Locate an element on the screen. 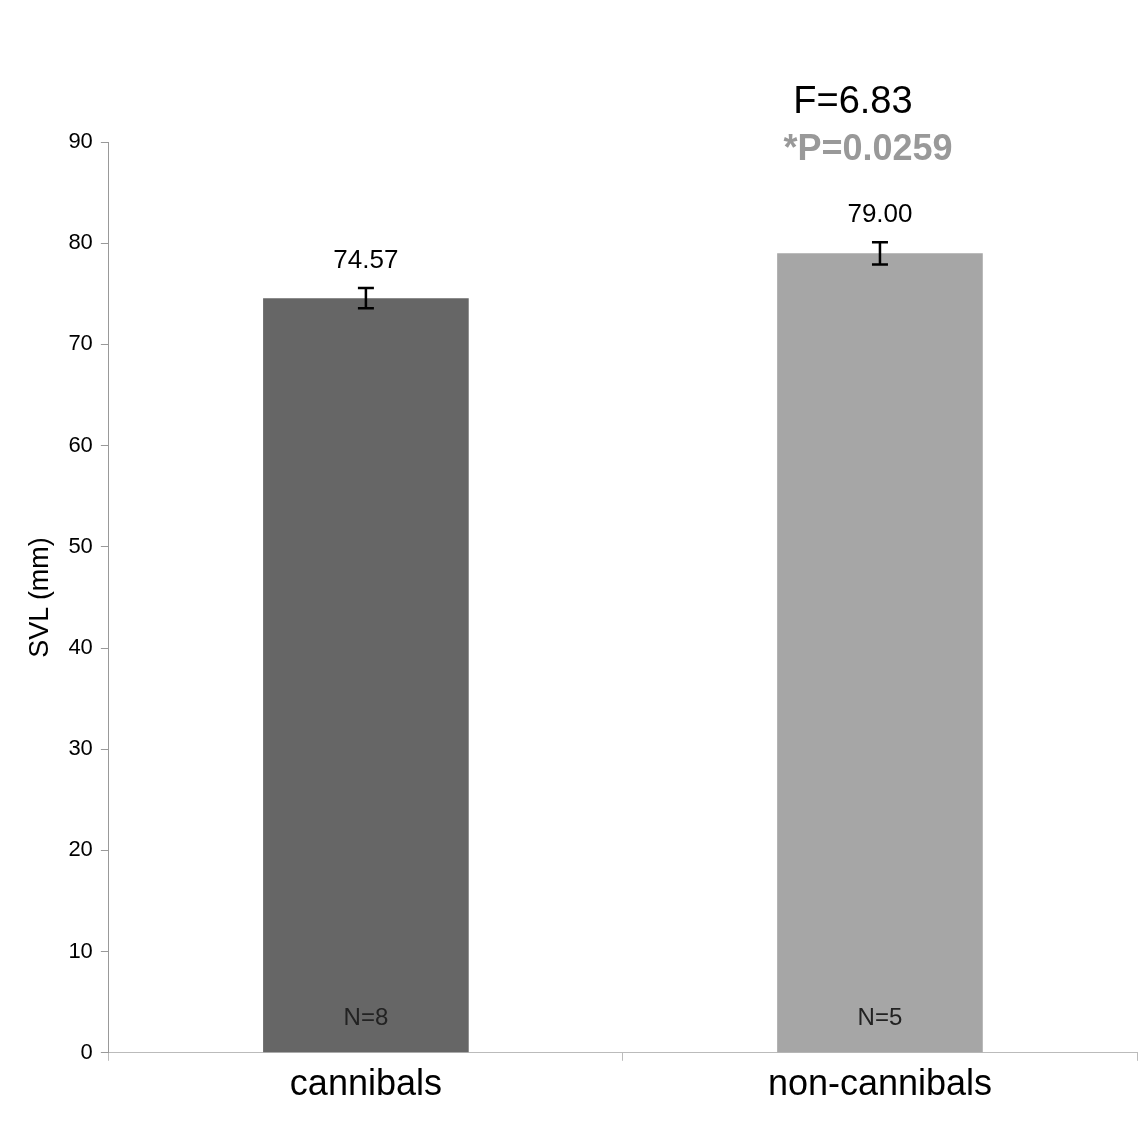 This screenshot has height=1128, width=1147. y-tick-label: 60 is located at coordinates (80, 444).